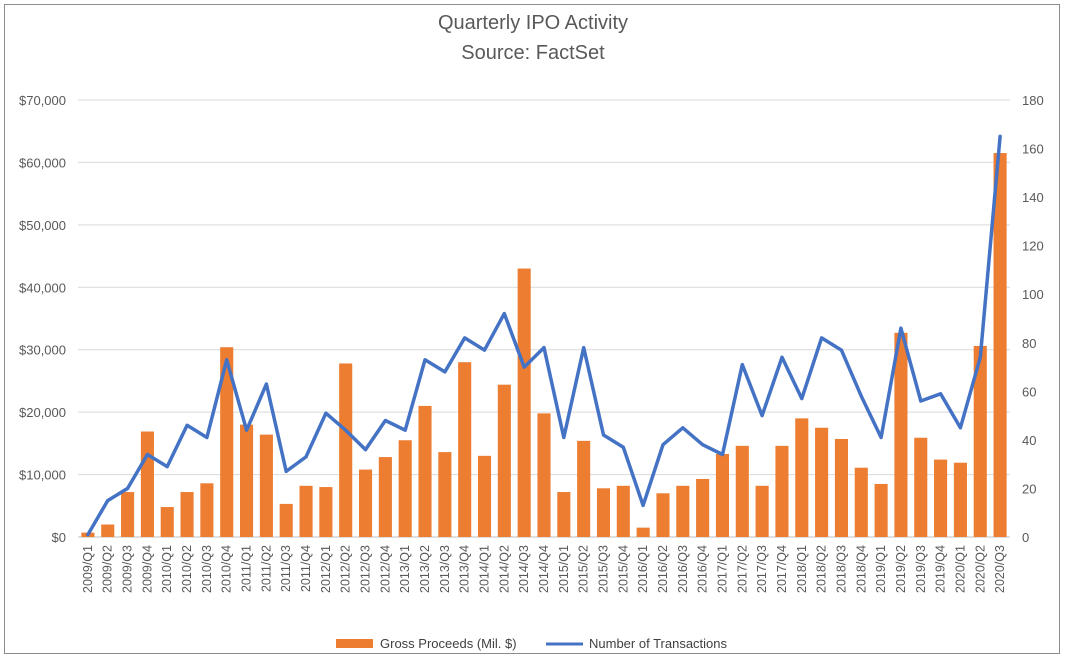 The width and height of the screenshot is (1066, 660). I want to click on x-axis-tick-label: 2017/Q4, so click(782, 569).